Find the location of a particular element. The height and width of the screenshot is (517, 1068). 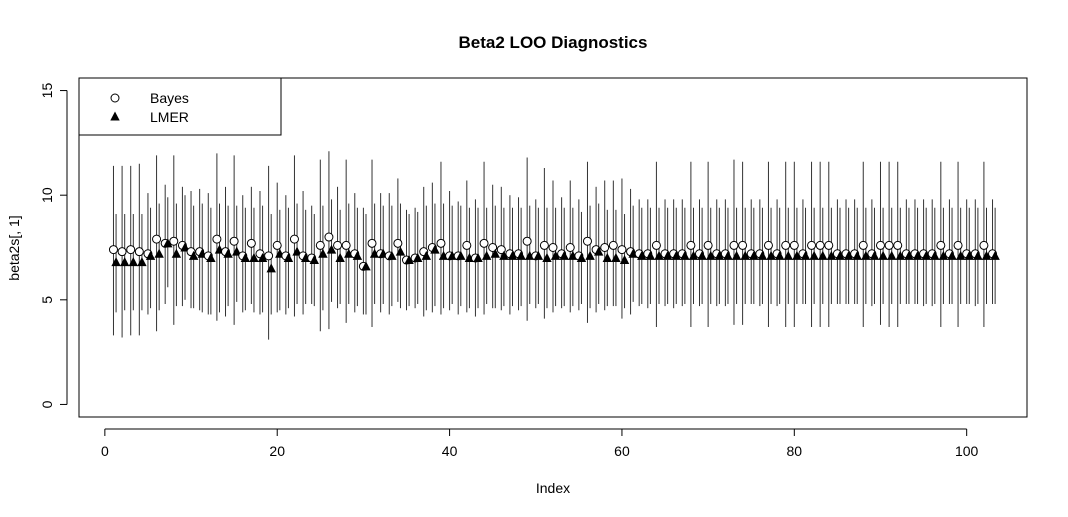

y-tick-label: 5 is located at coordinates (47, 300).